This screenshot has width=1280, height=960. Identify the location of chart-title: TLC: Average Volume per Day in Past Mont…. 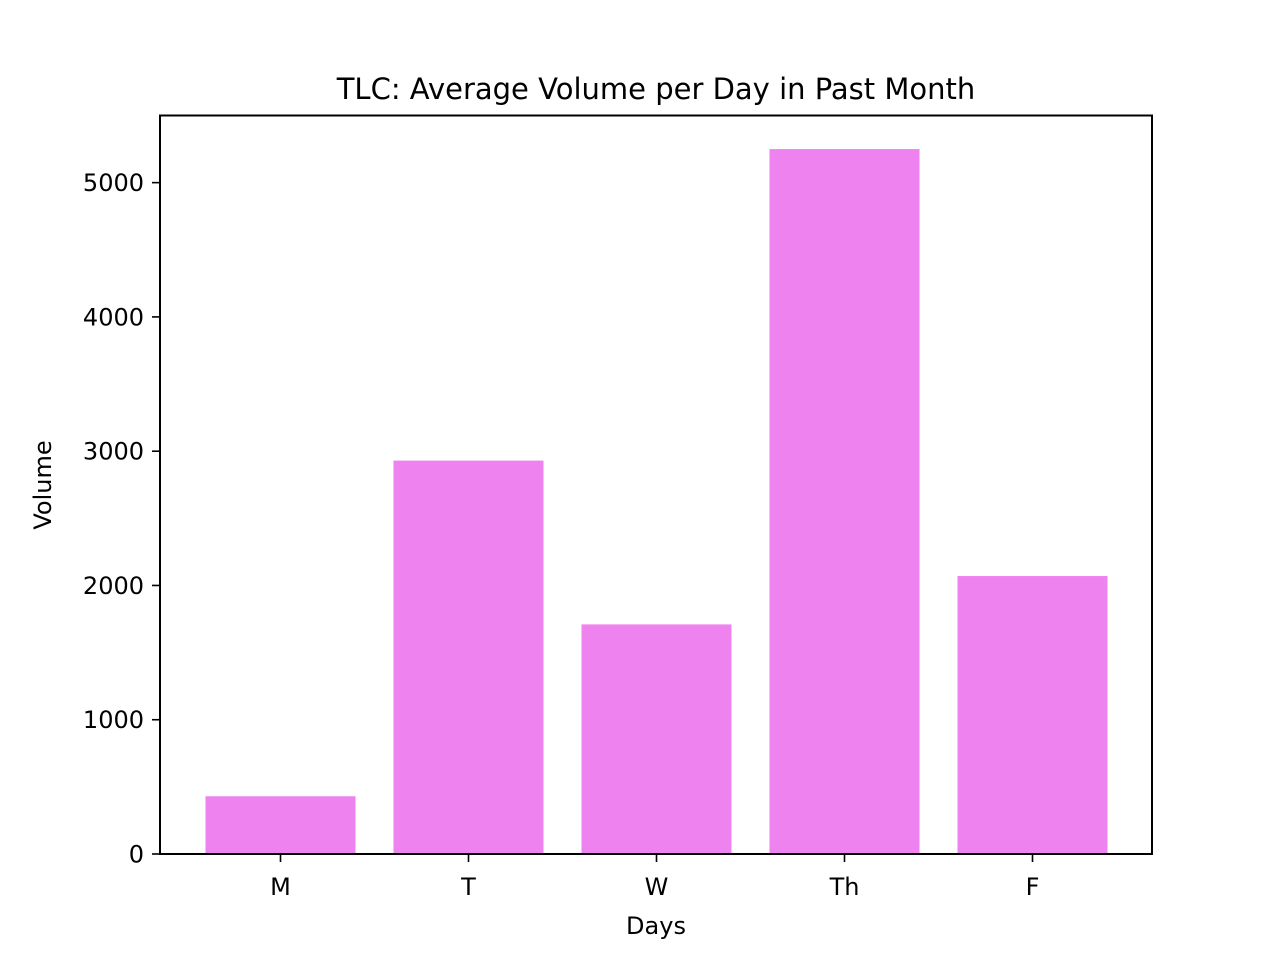
(656, 89).